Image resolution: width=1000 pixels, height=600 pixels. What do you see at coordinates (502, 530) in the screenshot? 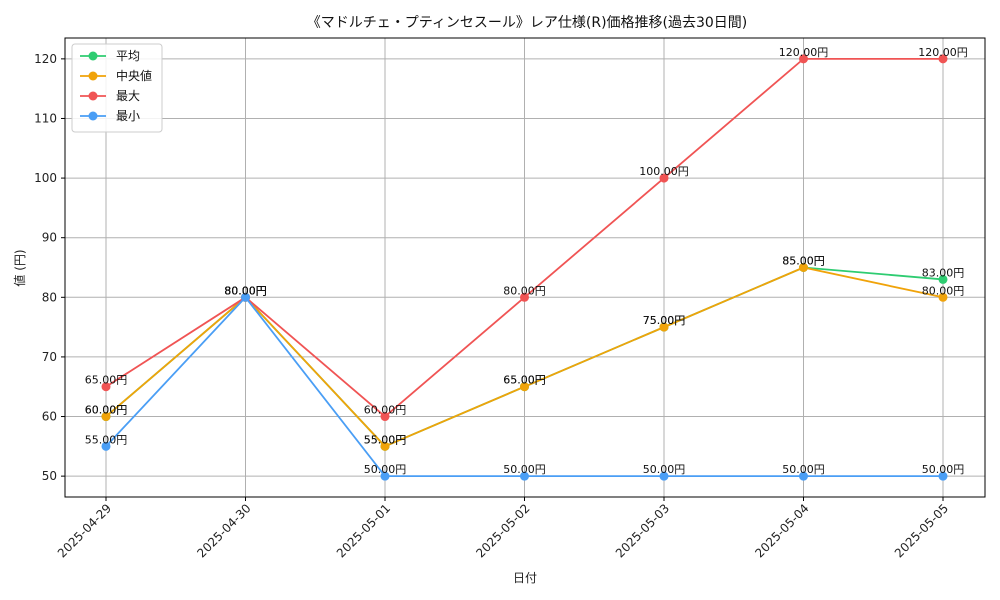
I see `x-tick-label: 2025-05-02` at bounding box center [502, 530].